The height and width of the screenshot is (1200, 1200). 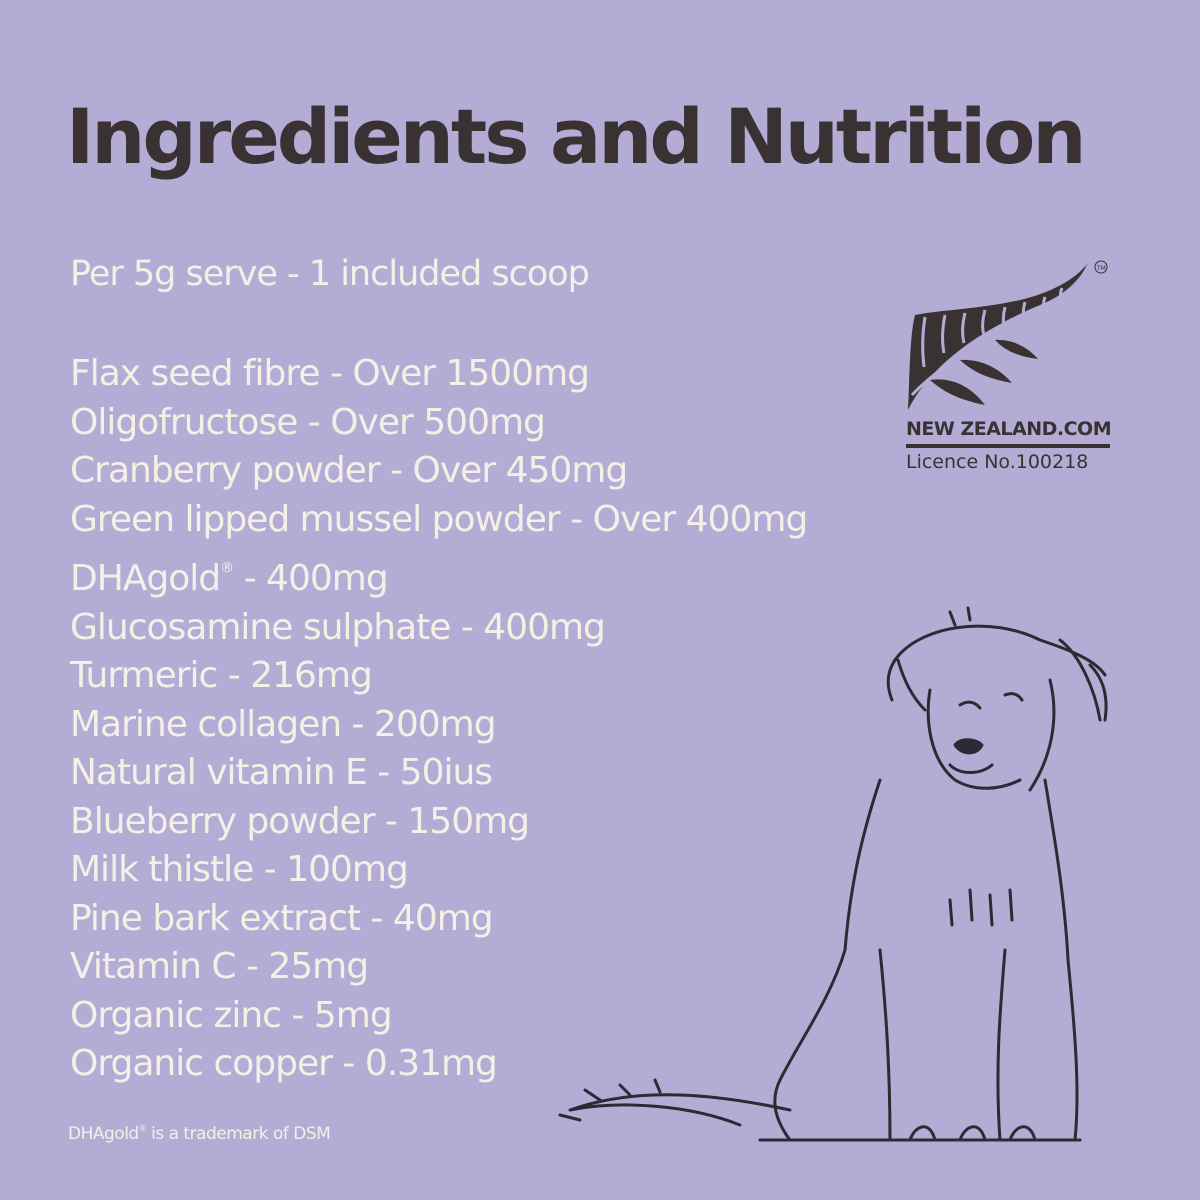 What do you see at coordinates (330, 373) in the screenshot?
I see `ingredient-item: Flax seed fibre - Over 1500mg` at bounding box center [330, 373].